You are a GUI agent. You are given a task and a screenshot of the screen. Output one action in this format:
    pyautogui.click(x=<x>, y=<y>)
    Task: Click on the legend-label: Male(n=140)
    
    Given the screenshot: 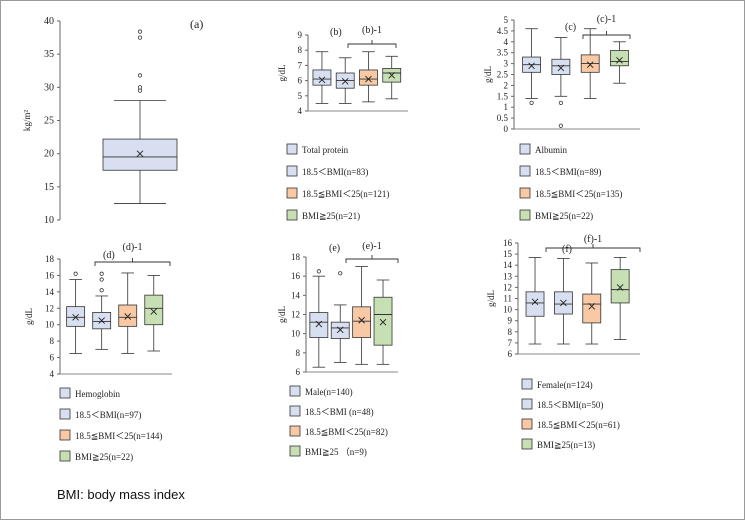 What is the action you would take?
    pyautogui.click(x=329, y=392)
    